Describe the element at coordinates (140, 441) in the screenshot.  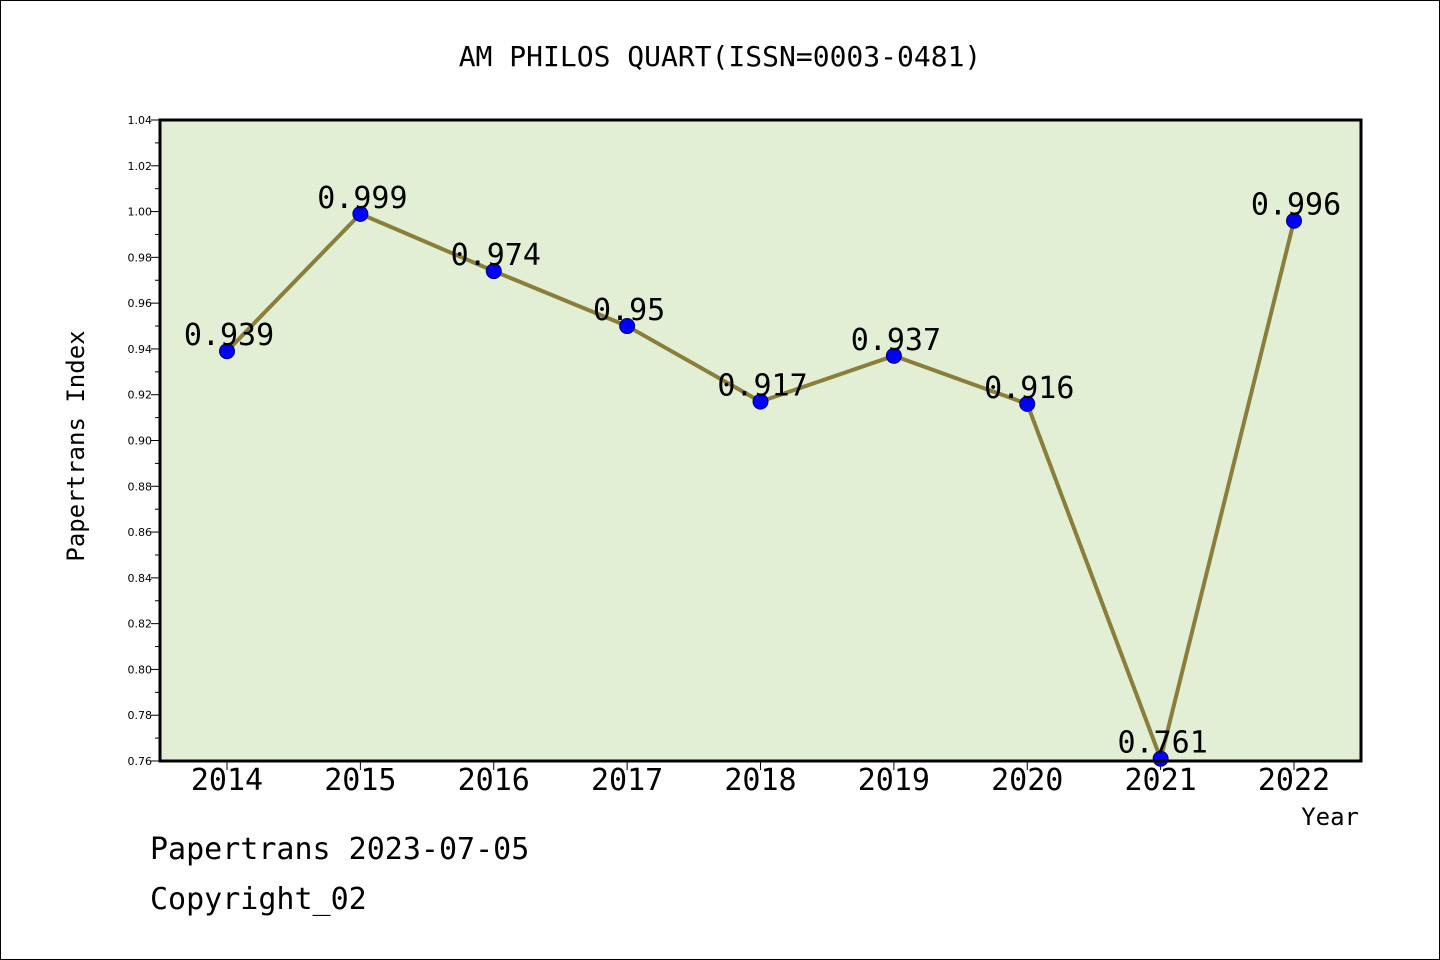
I see `y-tick-label: 0.90` at that location.